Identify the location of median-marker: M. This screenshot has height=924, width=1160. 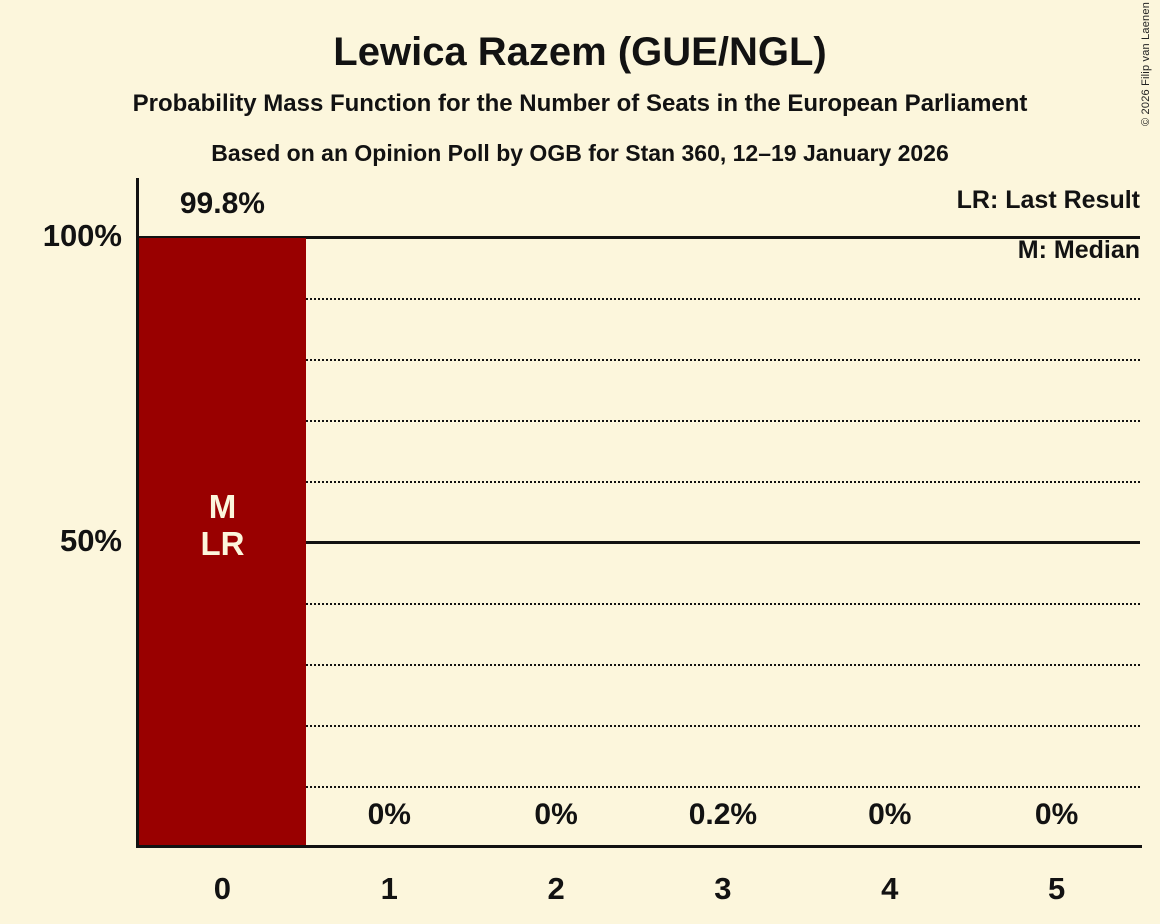
(222, 506).